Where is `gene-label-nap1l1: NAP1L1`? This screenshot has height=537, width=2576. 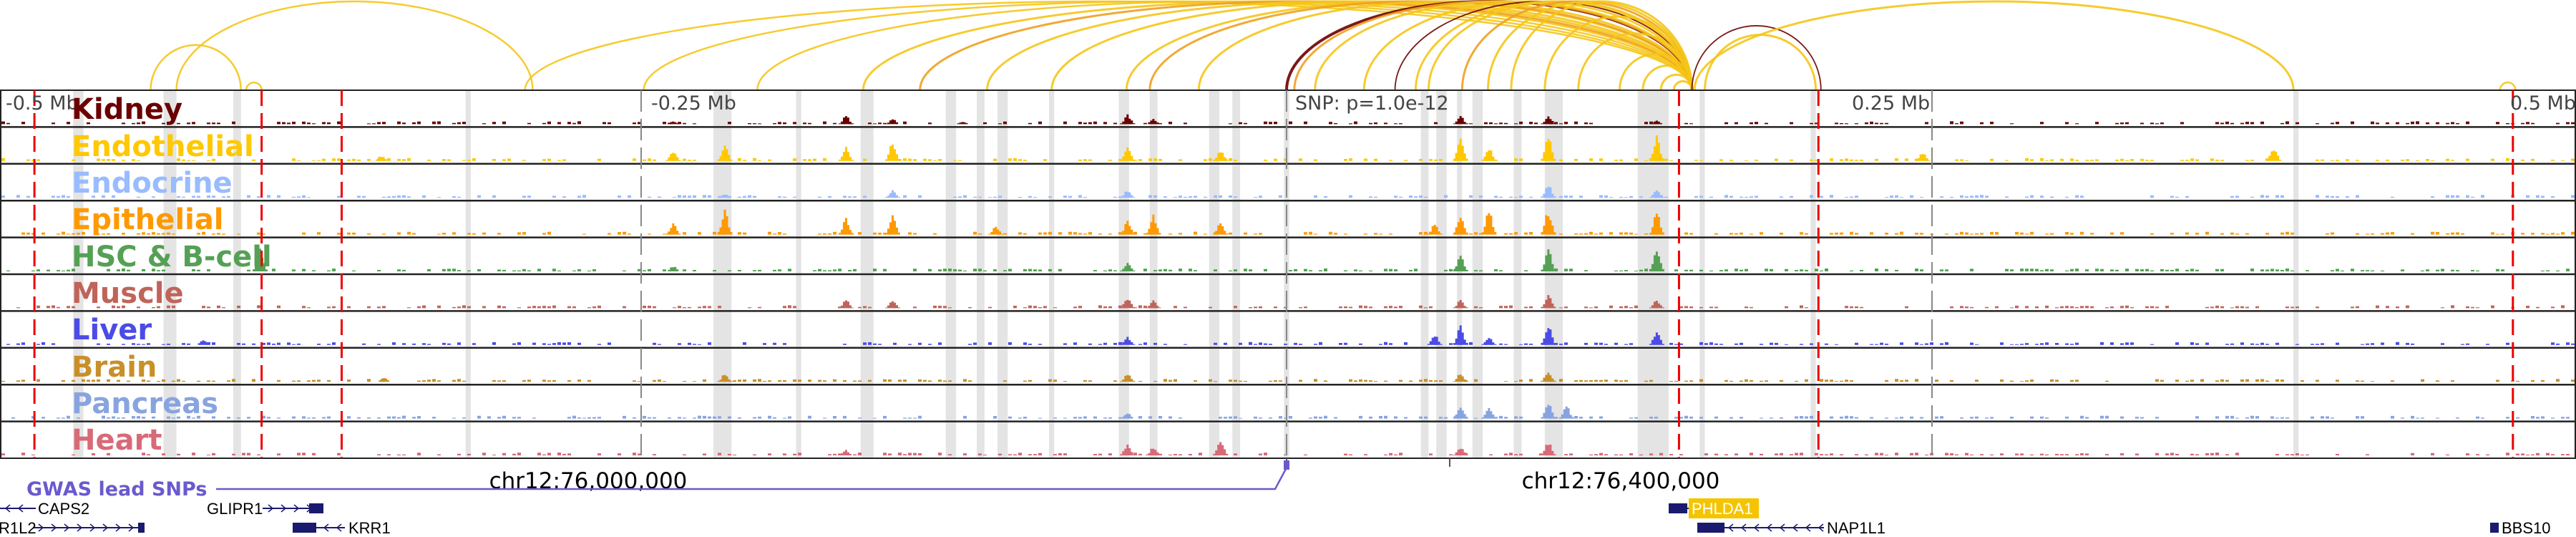
gene-label-nap1l1: NAP1L1 is located at coordinates (1856, 528).